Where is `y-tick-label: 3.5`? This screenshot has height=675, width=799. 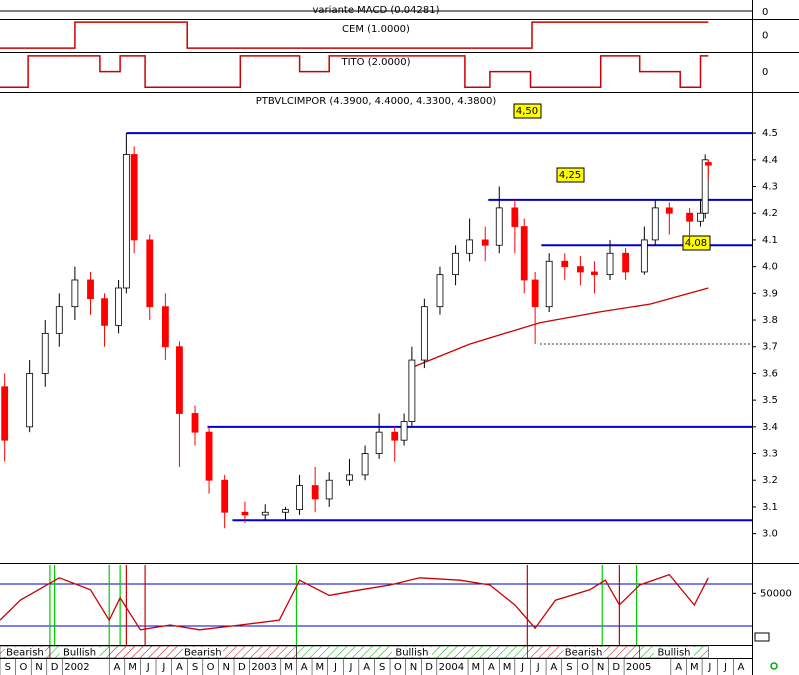
y-tick-label: 3.5 is located at coordinates (770, 400).